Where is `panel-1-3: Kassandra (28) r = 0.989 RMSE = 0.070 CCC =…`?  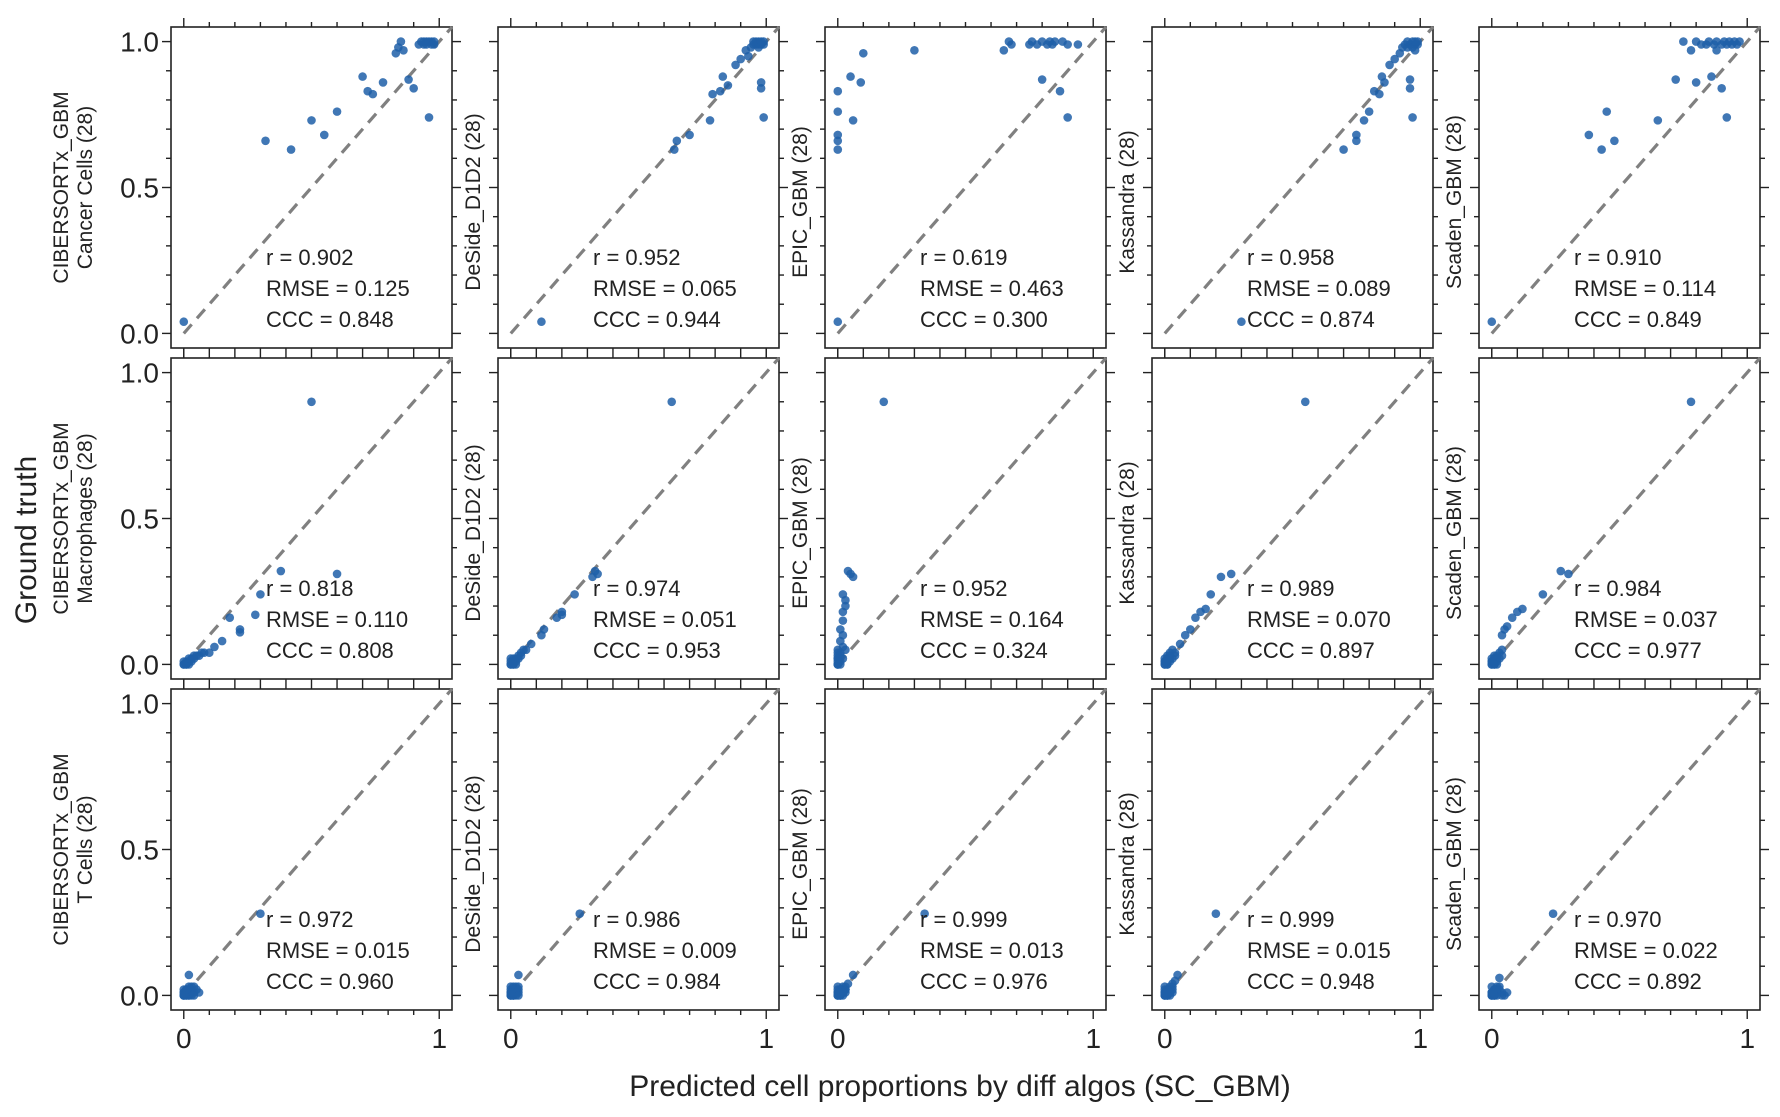
panel-1-3: Kassandra (28) r = 0.989 RMSE = 0.070 CCC =… is located at coordinates (1279, 518).